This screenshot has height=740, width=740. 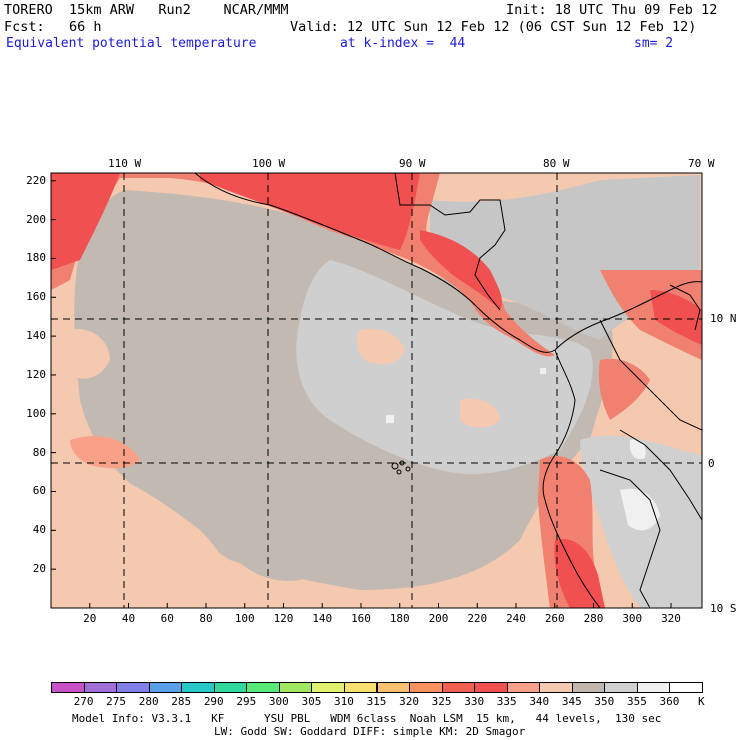 I want to click on lat-label-10n: 10 N, so click(x=723, y=318).